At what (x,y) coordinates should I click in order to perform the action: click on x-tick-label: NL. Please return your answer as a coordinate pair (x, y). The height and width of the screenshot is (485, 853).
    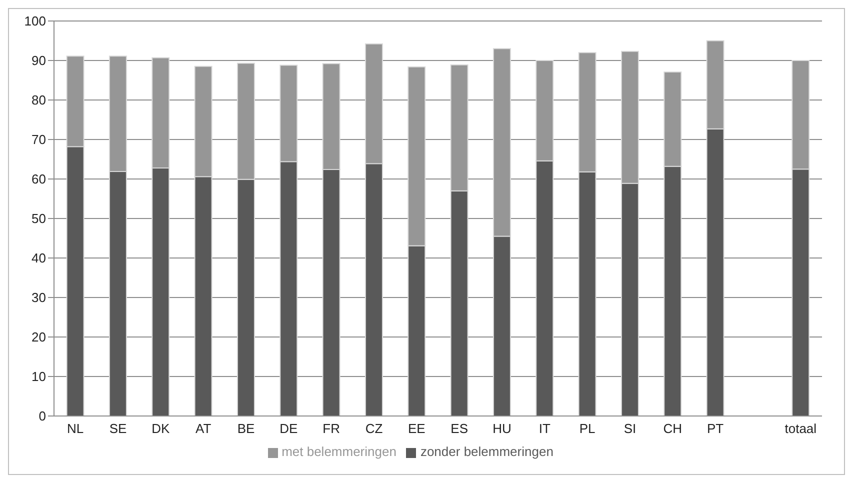
    Looking at the image, I should click on (75, 428).